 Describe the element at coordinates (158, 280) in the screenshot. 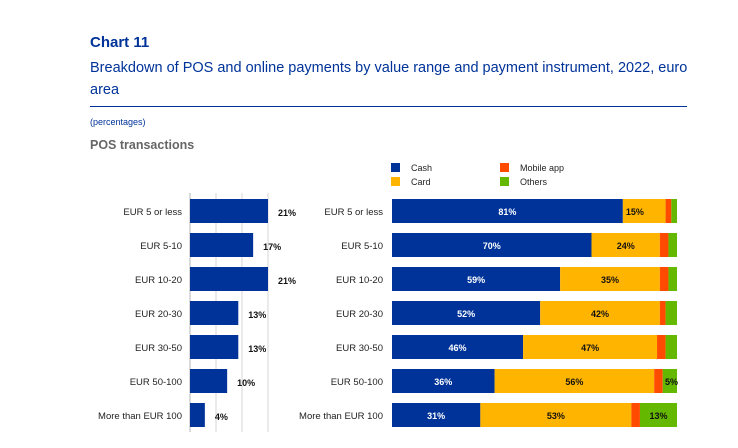

I see `left-category-label: EUR 10-20` at that location.